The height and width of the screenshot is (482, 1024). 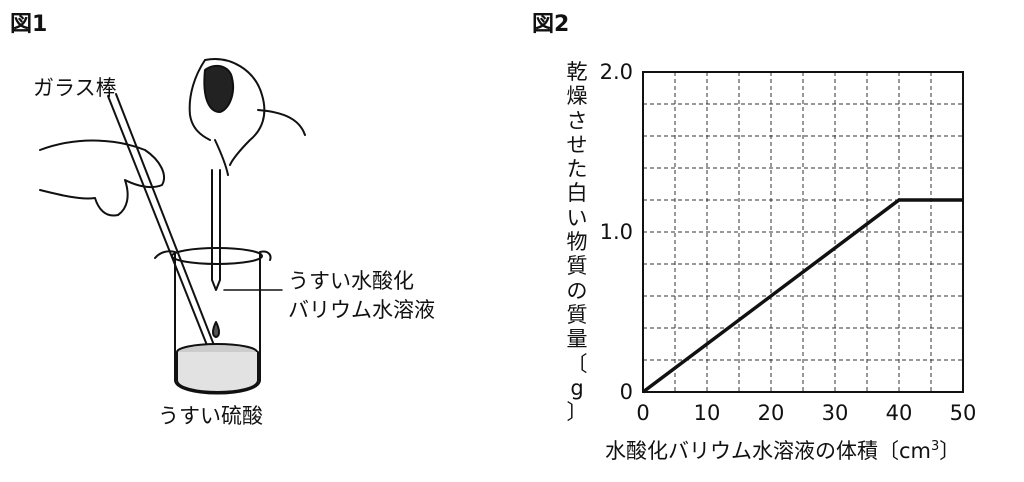 I want to click on figure1-title: 図1, so click(x=29, y=24).